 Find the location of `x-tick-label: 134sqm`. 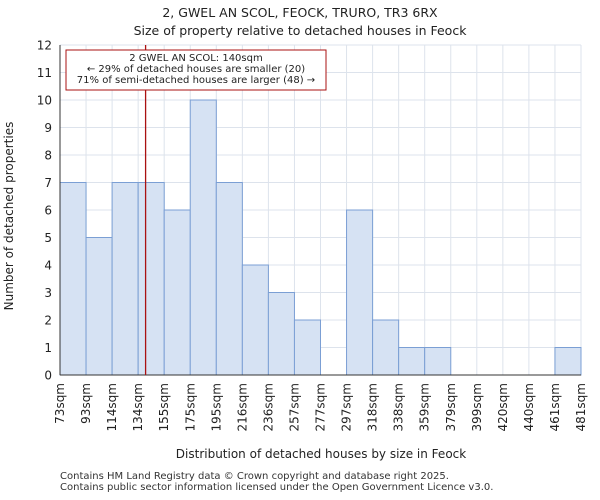

x-tick-label: 134sqm is located at coordinates (138, 407).